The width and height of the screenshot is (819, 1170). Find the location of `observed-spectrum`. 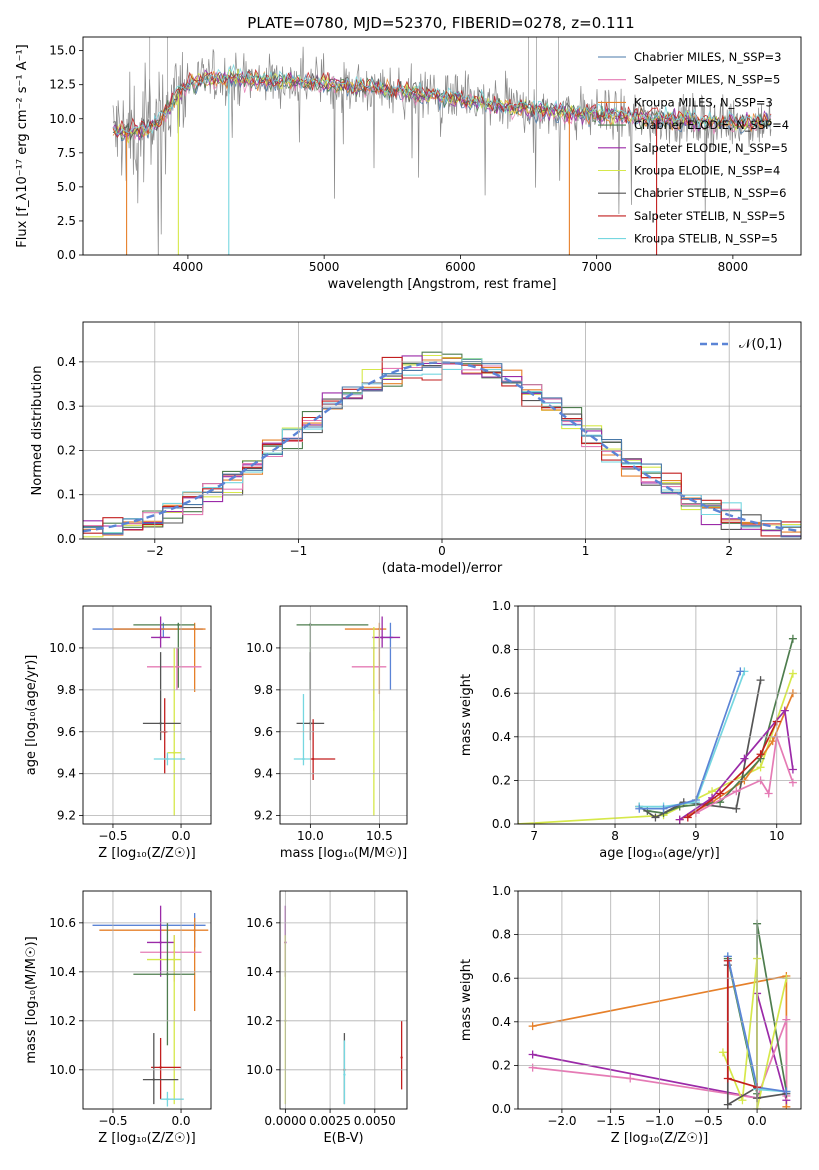

observed-spectrum is located at coordinates (442, 150).